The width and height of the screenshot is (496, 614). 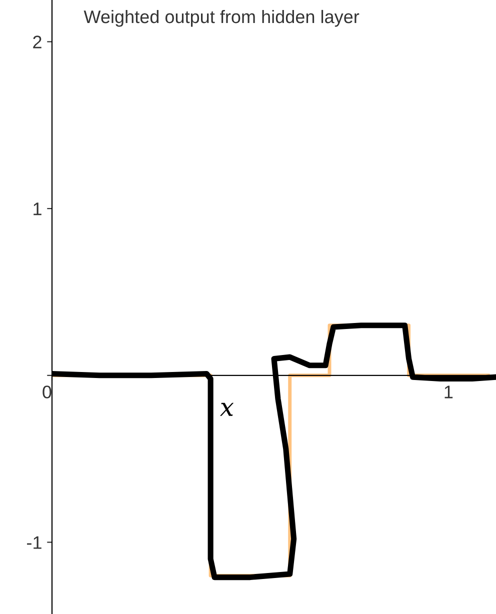 I want to click on annotation: x, so click(x=227, y=409).